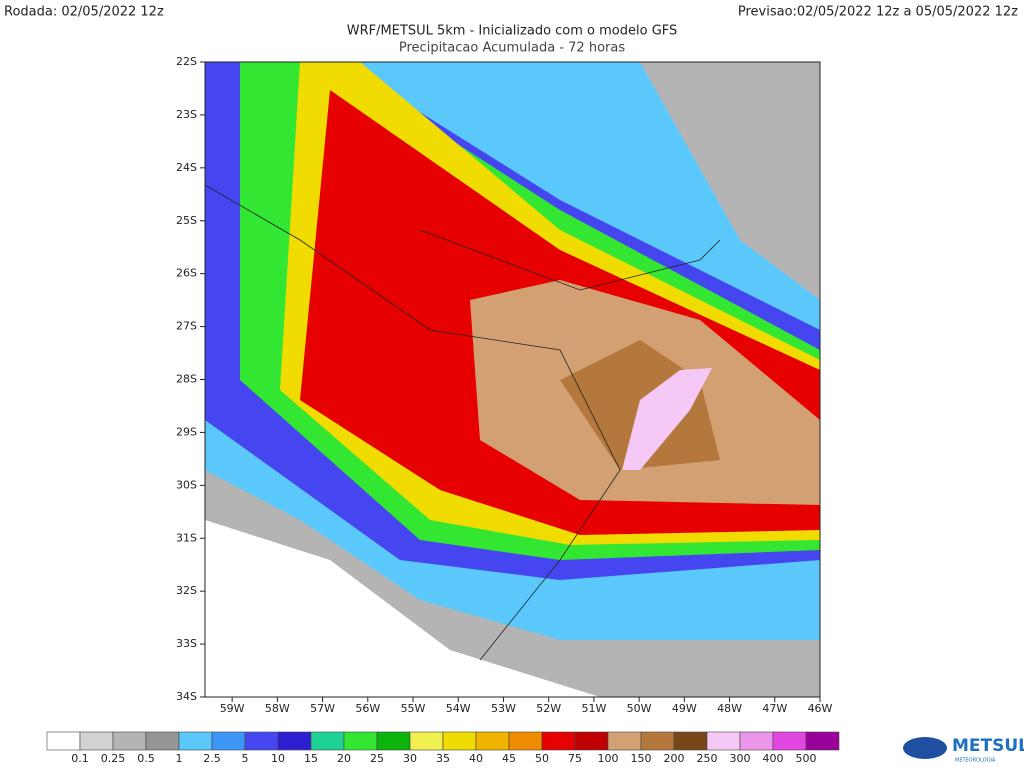 Image resolution: width=1024 pixels, height=773 pixels. What do you see at coordinates (186, 273) in the screenshot?
I see `lat-label: 26S` at bounding box center [186, 273].